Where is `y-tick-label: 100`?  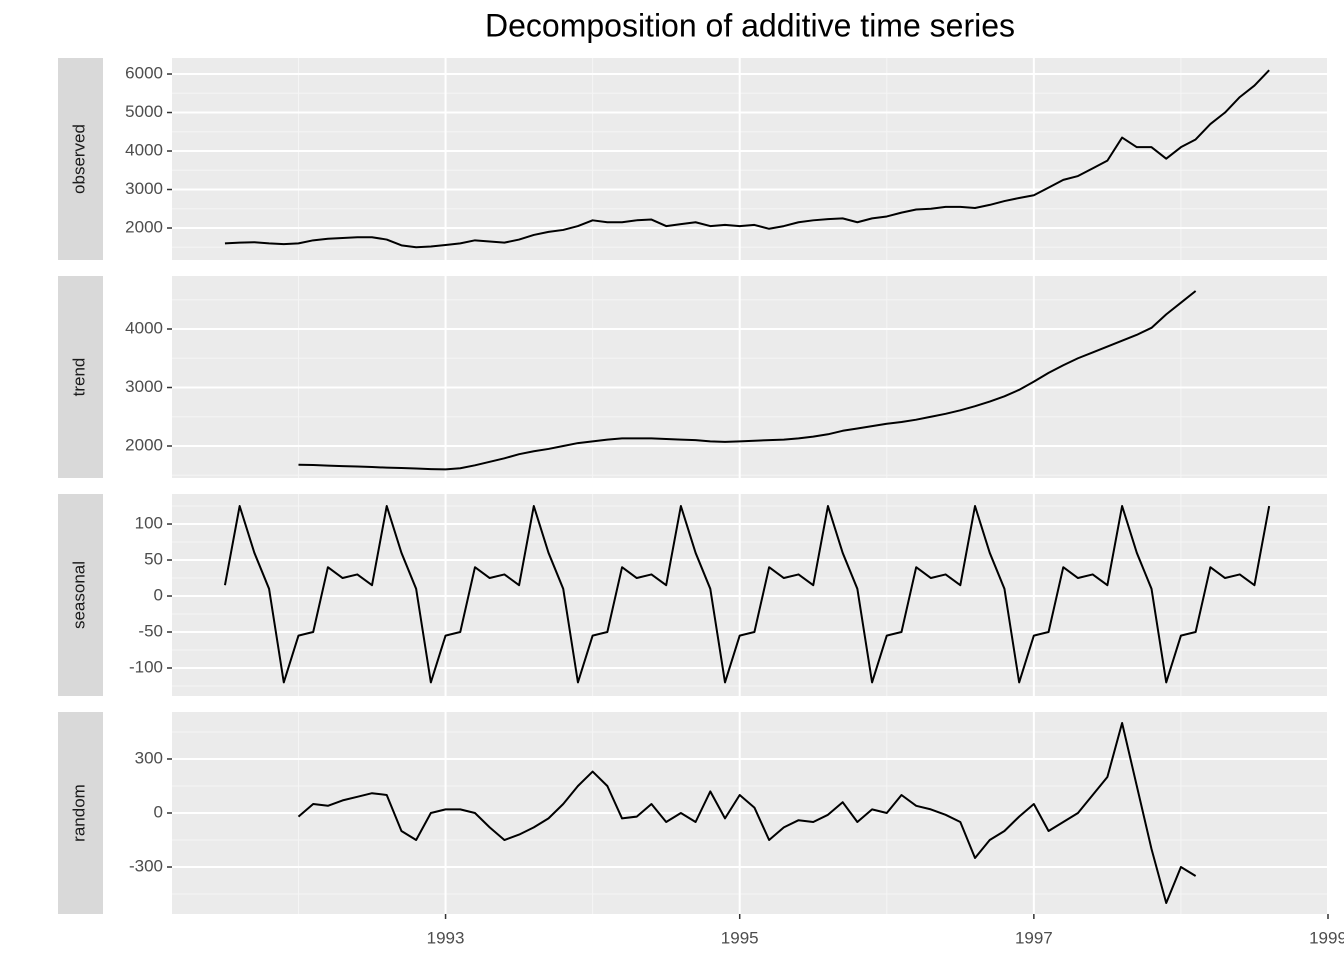
y-tick-label: 100 is located at coordinates (149, 523).